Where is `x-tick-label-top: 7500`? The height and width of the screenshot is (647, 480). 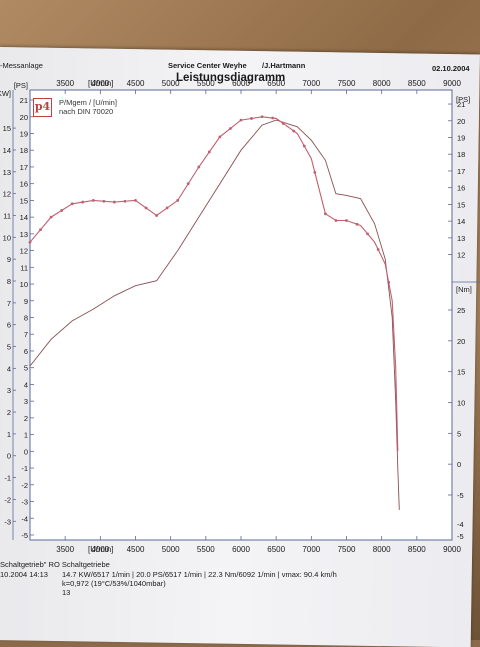
x-tick-label-top: 7500 is located at coordinates (347, 83).